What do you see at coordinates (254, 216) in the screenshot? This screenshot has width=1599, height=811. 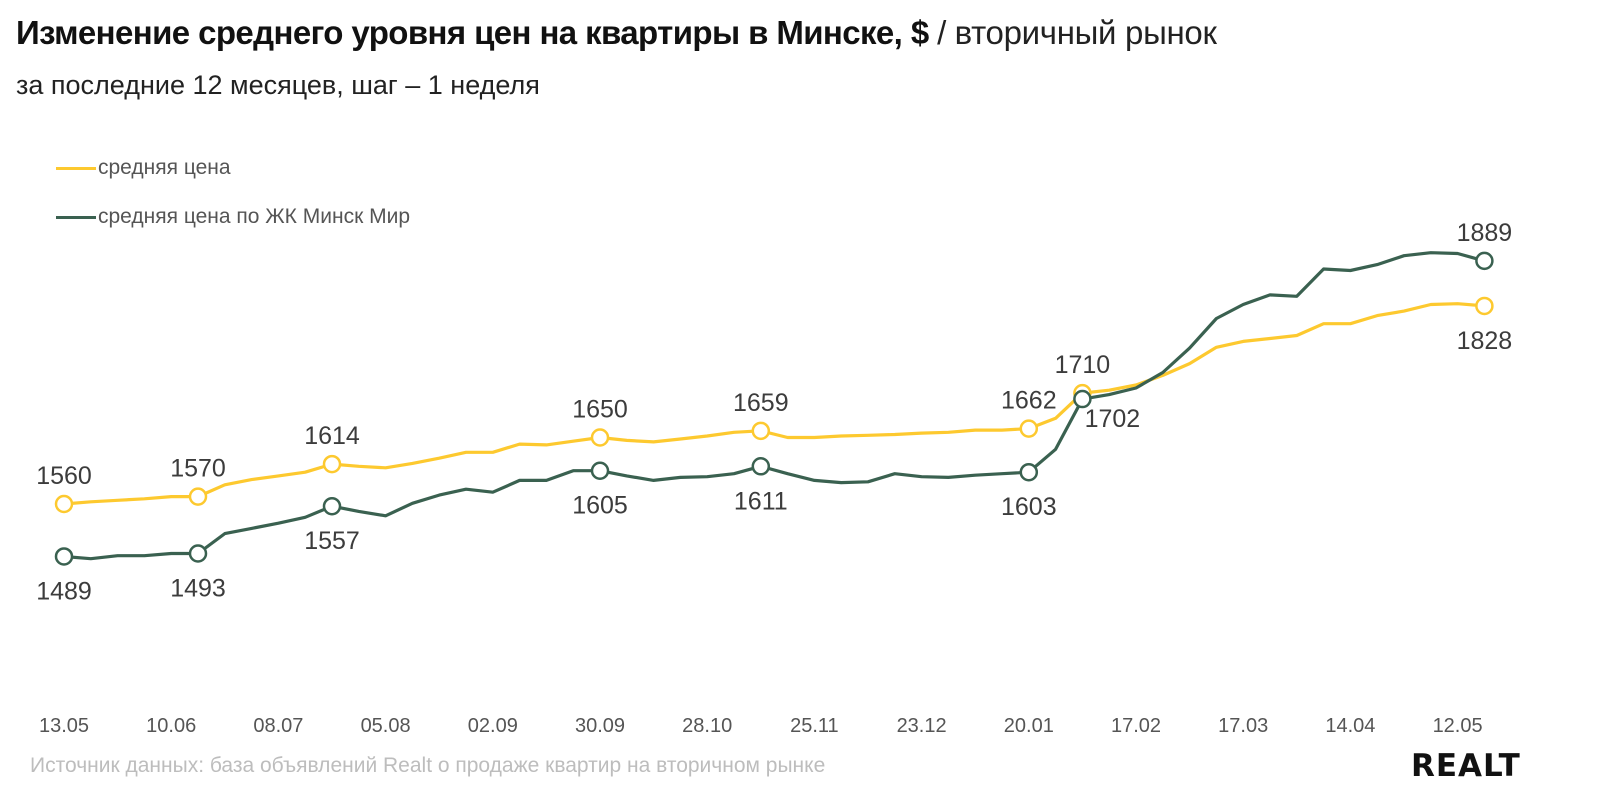 I see `legend-label-minsk-mir: средняя цена по ЖК Минск Мир` at bounding box center [254, 216].